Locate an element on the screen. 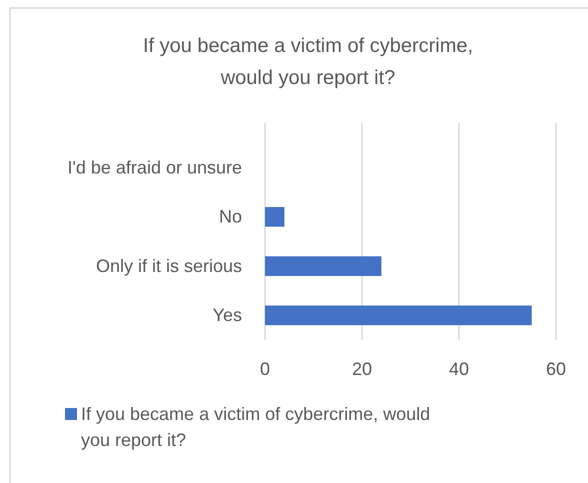 Image resolution: width=588 pixels, height=483 pixels. y-tick-label: No is located at coordinates (230, 216).